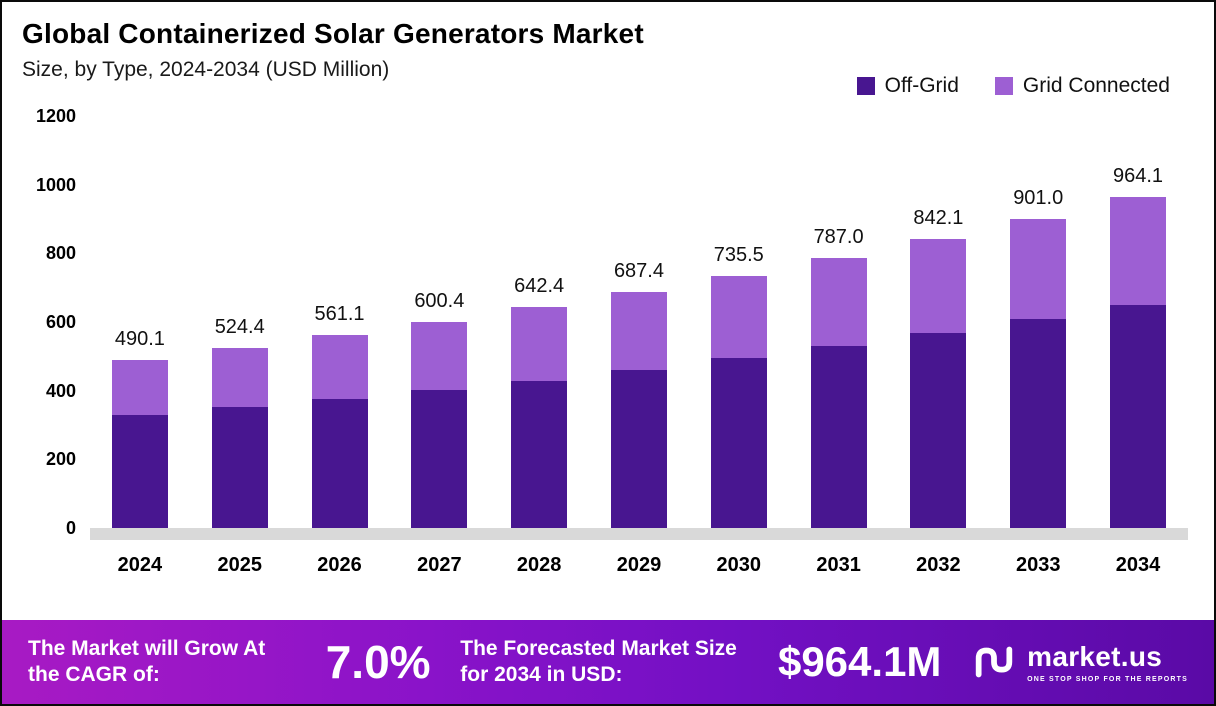 Image resolution: width=1216 pixels, height=706 pixels. Describe the element at coordinates (838, 236) in the screenshot. I see `bar-total-label: 787.0` at that location.